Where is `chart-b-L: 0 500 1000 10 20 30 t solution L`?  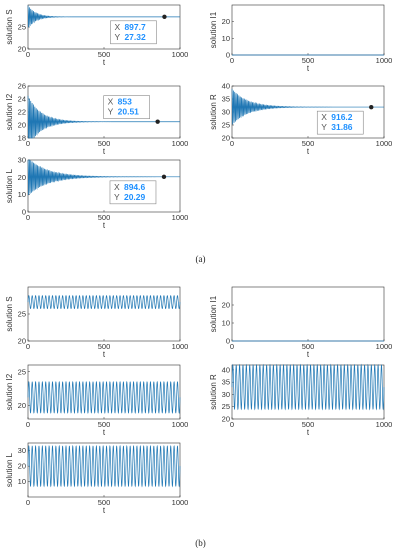 chart-b-L: 0 500 1000 10 20 30 t solution L is located at coordinates (97, 478).